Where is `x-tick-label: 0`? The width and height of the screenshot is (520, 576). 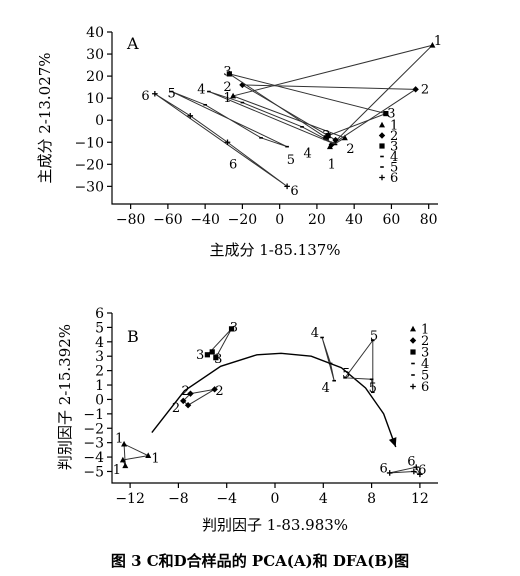
x-tick-label: 0 is located at coordinates (279, 220).